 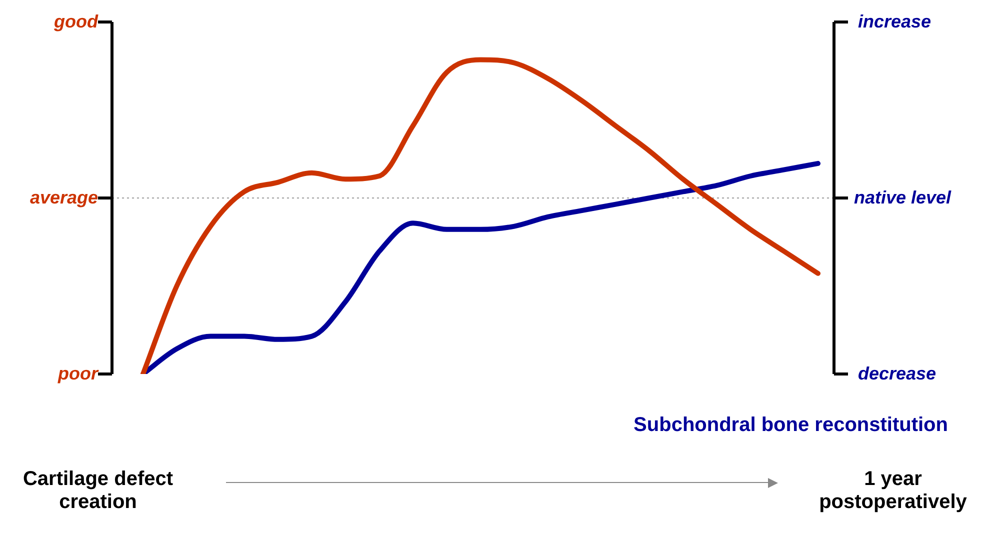 What do you see at coordinates (903, 198) in the screenshot?
I see `text: native level` at bounding box center [903, 198].